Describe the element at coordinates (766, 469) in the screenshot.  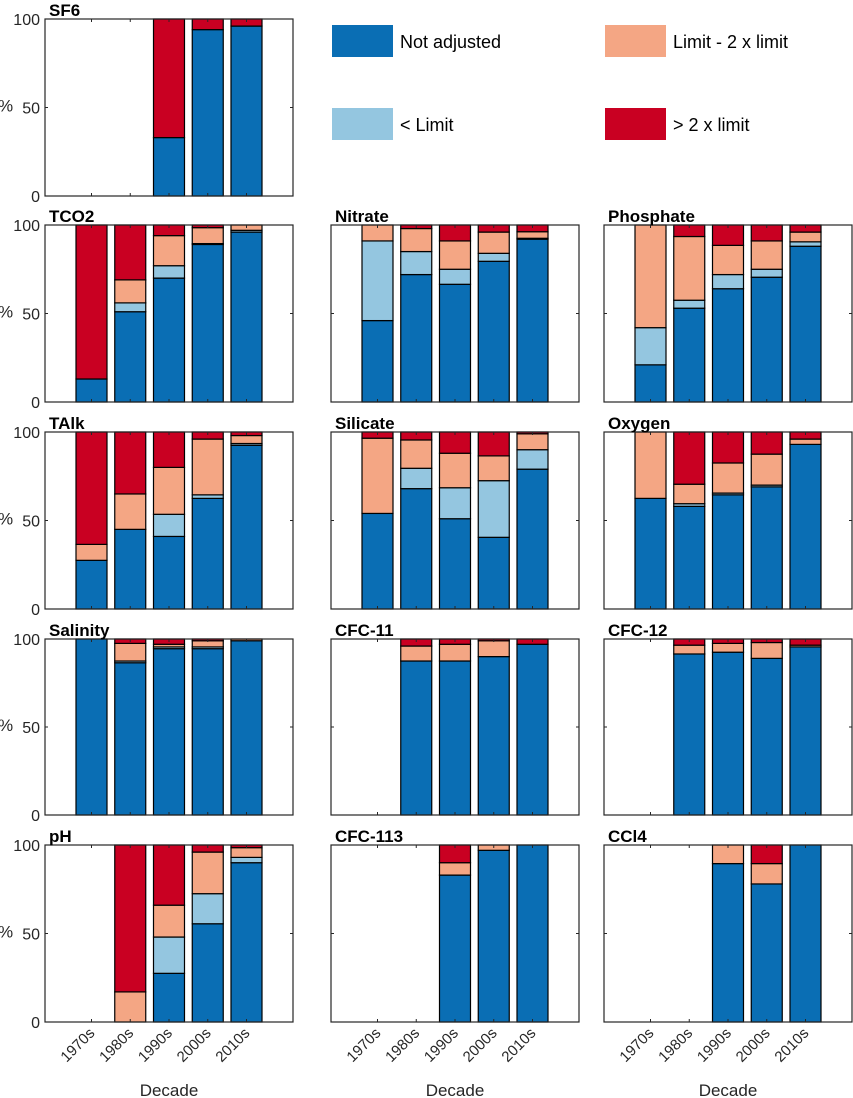
I see `bar-oxygen-2000s-limit-2-x-limit` at that location.